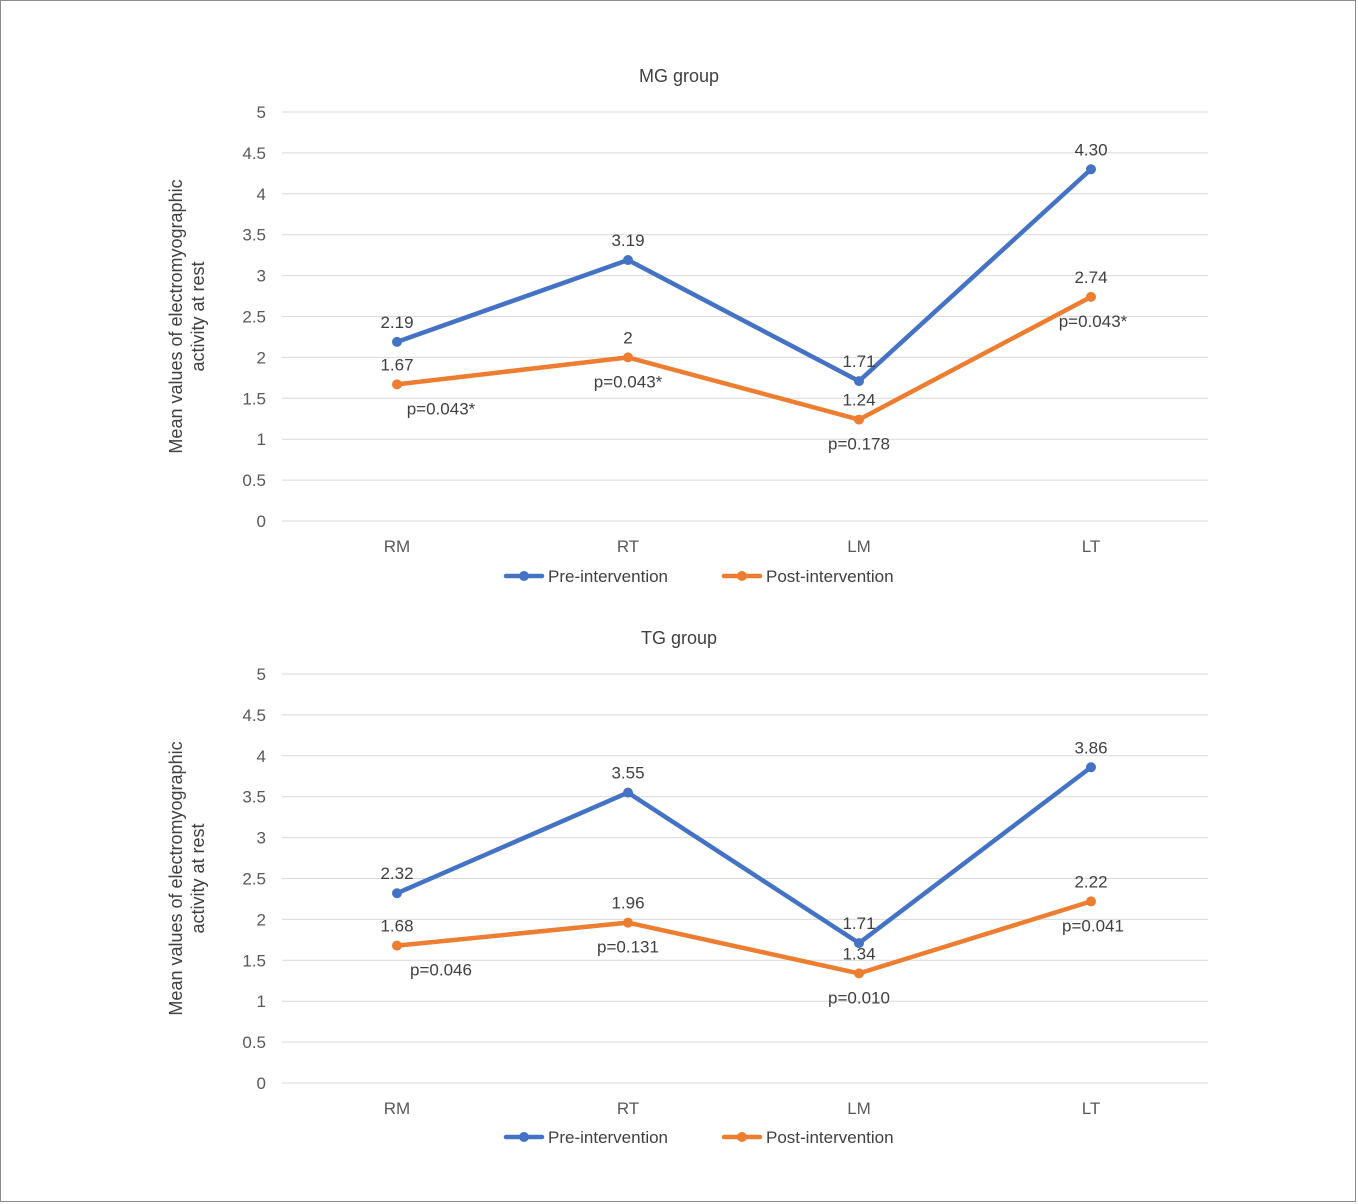  What do you see at coordinates (679, 76) in the screenshot?
I see `chart-title: MG group` at bounding box center [679, 76].